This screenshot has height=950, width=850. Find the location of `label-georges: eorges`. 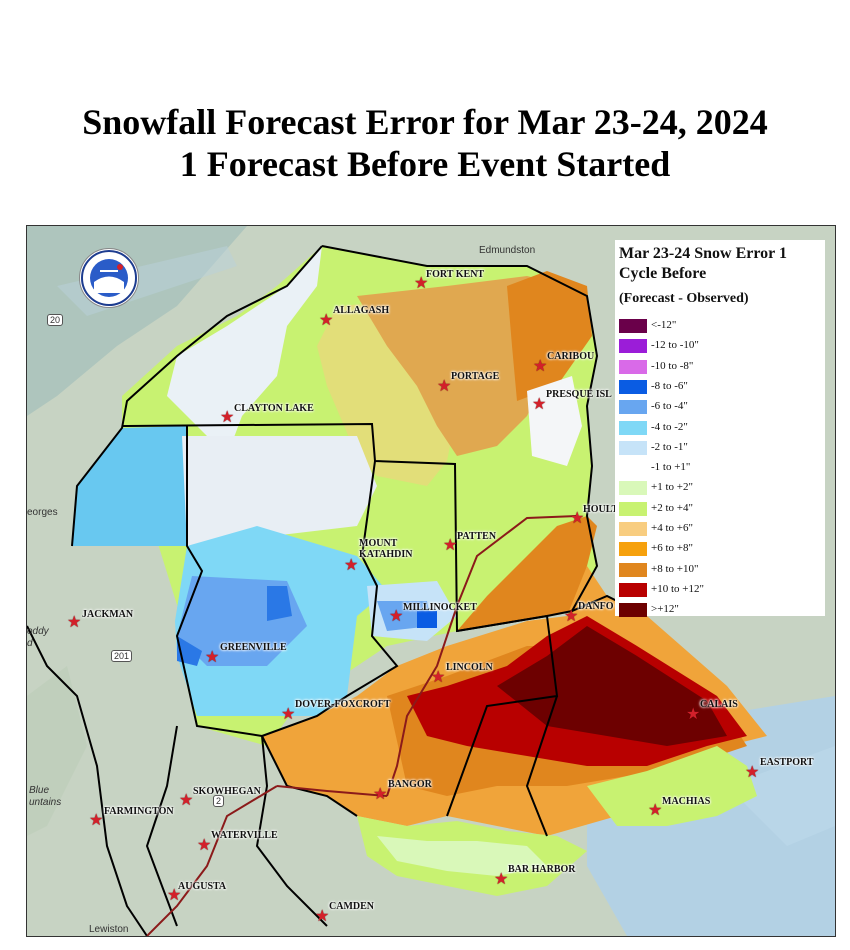

label-georges: eorges is located at coordinates (42, 512).